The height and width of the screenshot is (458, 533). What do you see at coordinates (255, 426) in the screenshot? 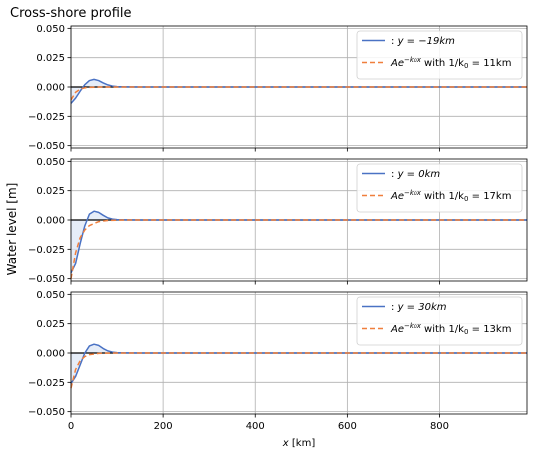
I see `x-tick-label: 400` at bounding box center [255, 426].